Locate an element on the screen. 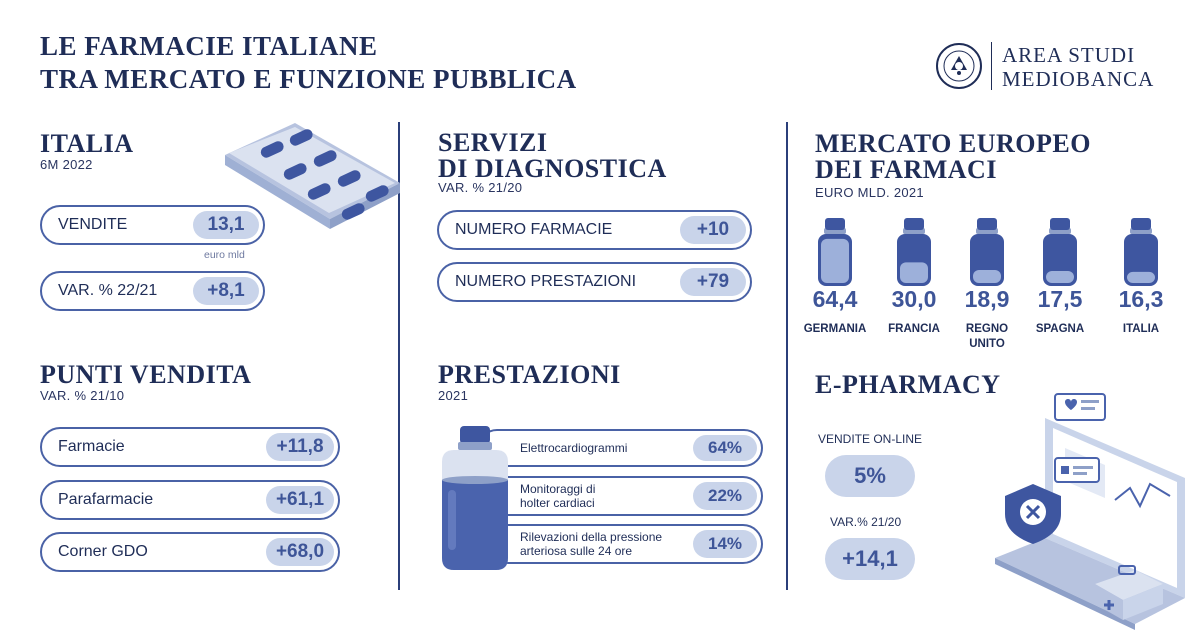  prestazioni-row-label: Elettrocardiogrammi is located at coordinates (573, 448).